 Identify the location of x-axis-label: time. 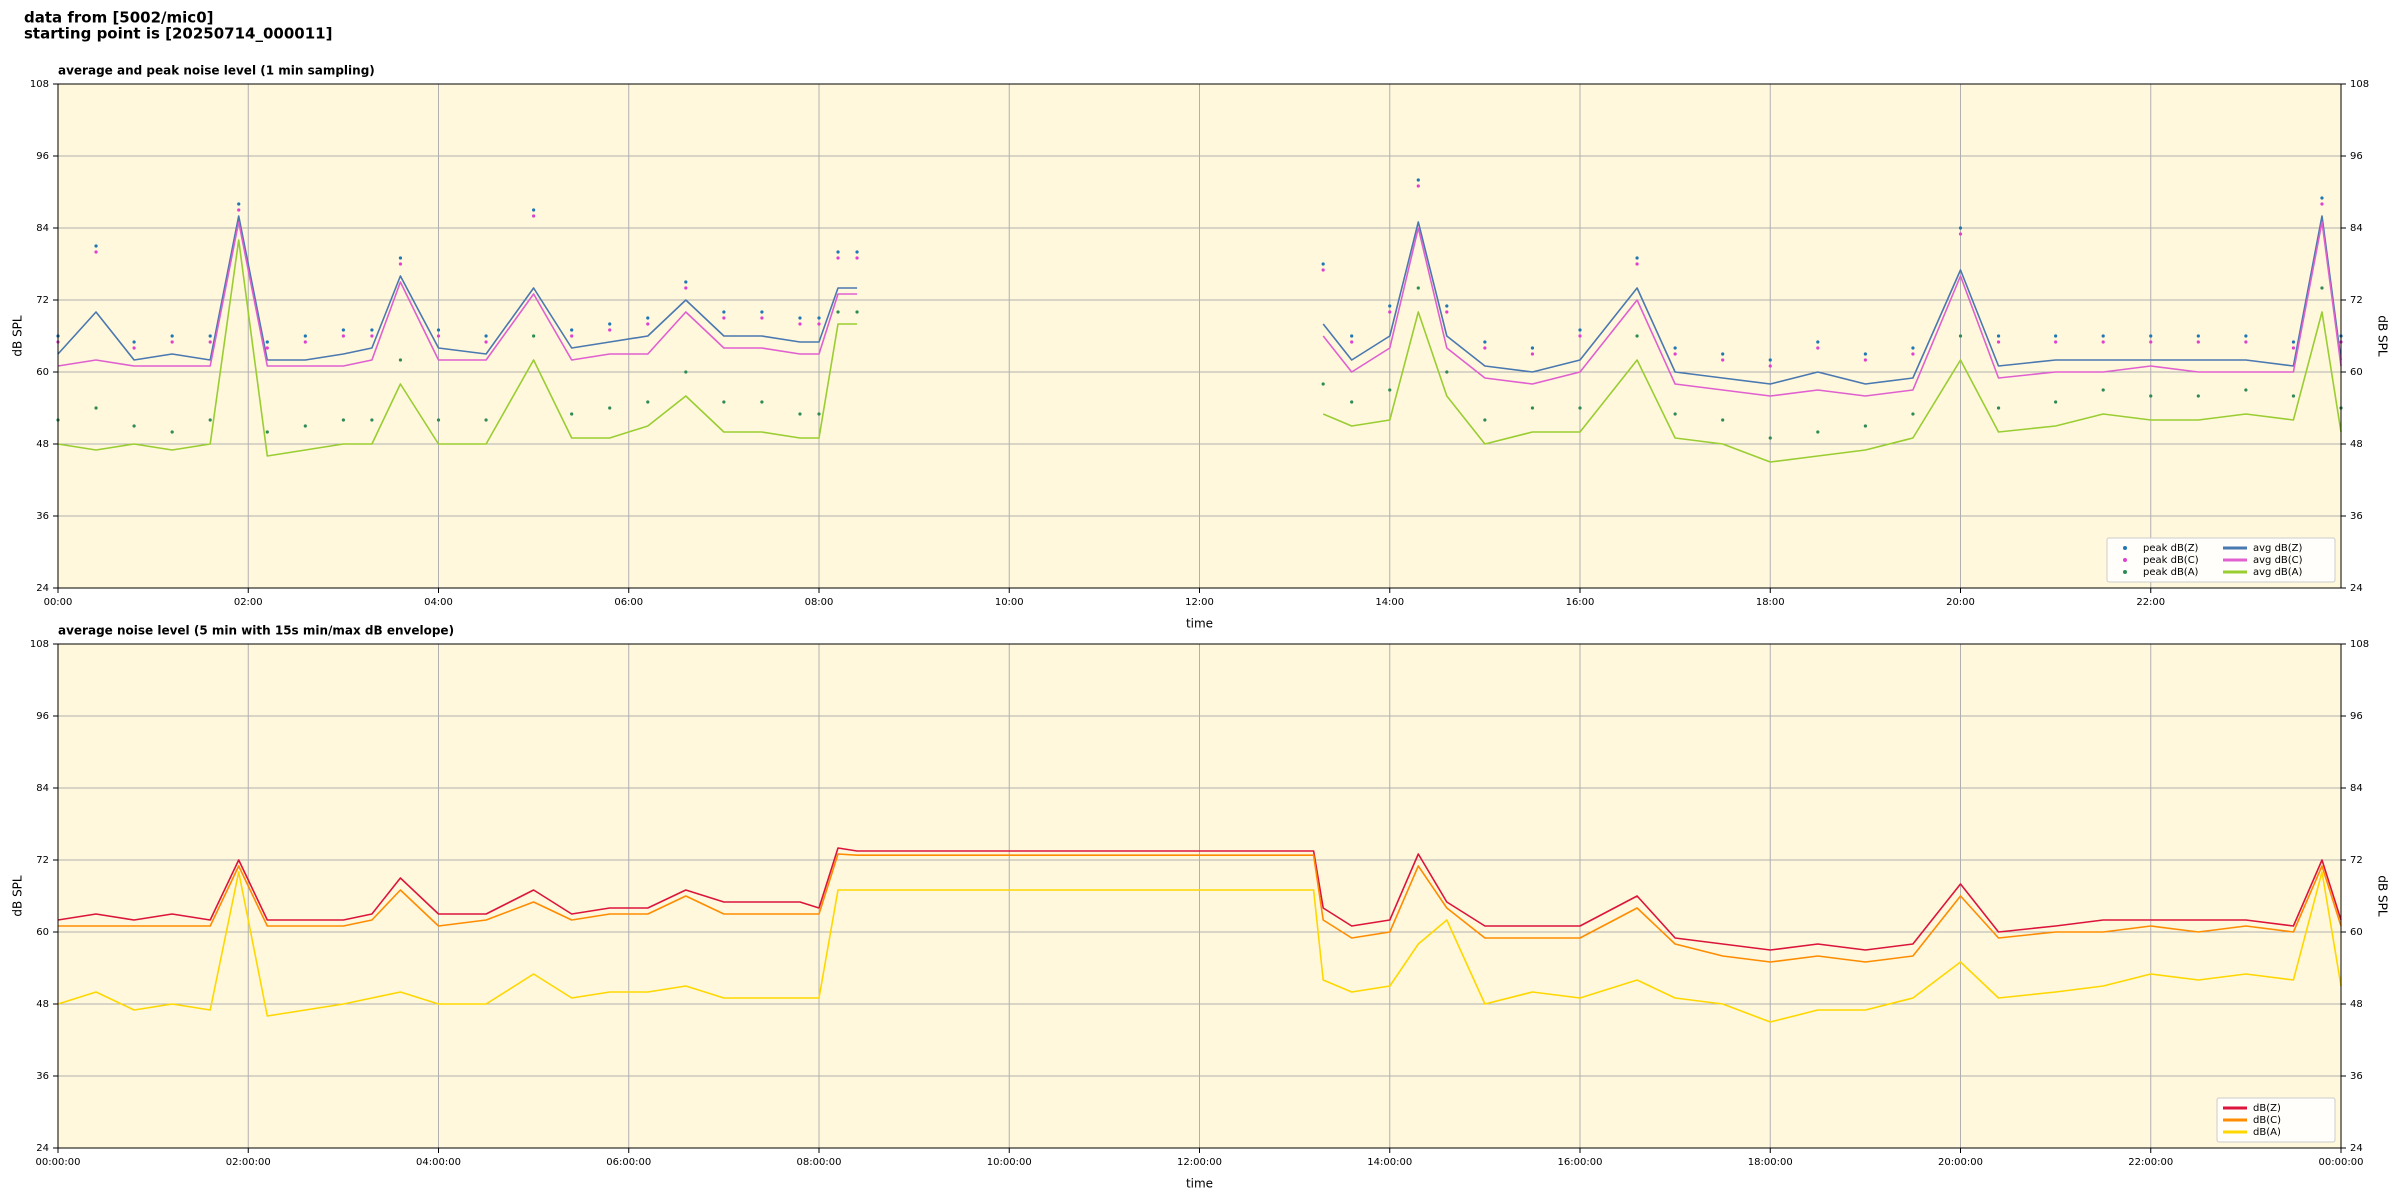
(1199, 1184).